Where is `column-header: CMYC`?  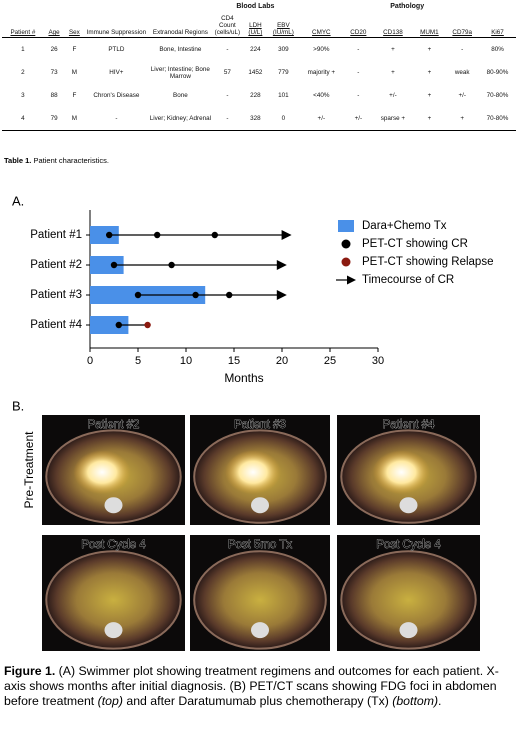 column-header: CMYC is located at coordinates (321, 24).